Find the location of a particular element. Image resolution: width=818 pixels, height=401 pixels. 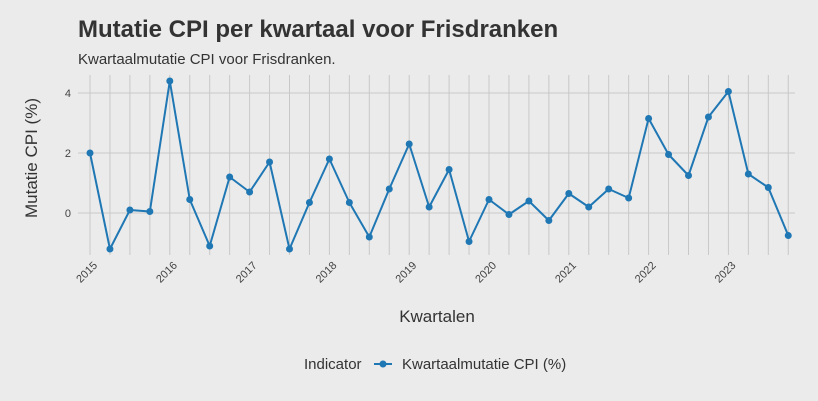

y-tick-label: 4 is located at coordinates (68, 94).